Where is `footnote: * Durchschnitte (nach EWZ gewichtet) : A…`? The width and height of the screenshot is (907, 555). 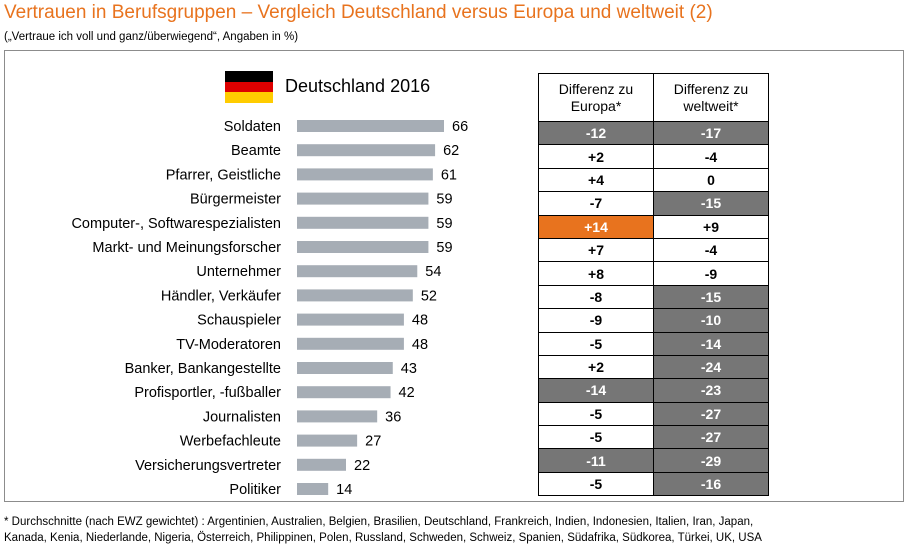 footnote: * Durchschnitte (nach EWZ gewichtet) : A… is located at coordinates (454, 530).